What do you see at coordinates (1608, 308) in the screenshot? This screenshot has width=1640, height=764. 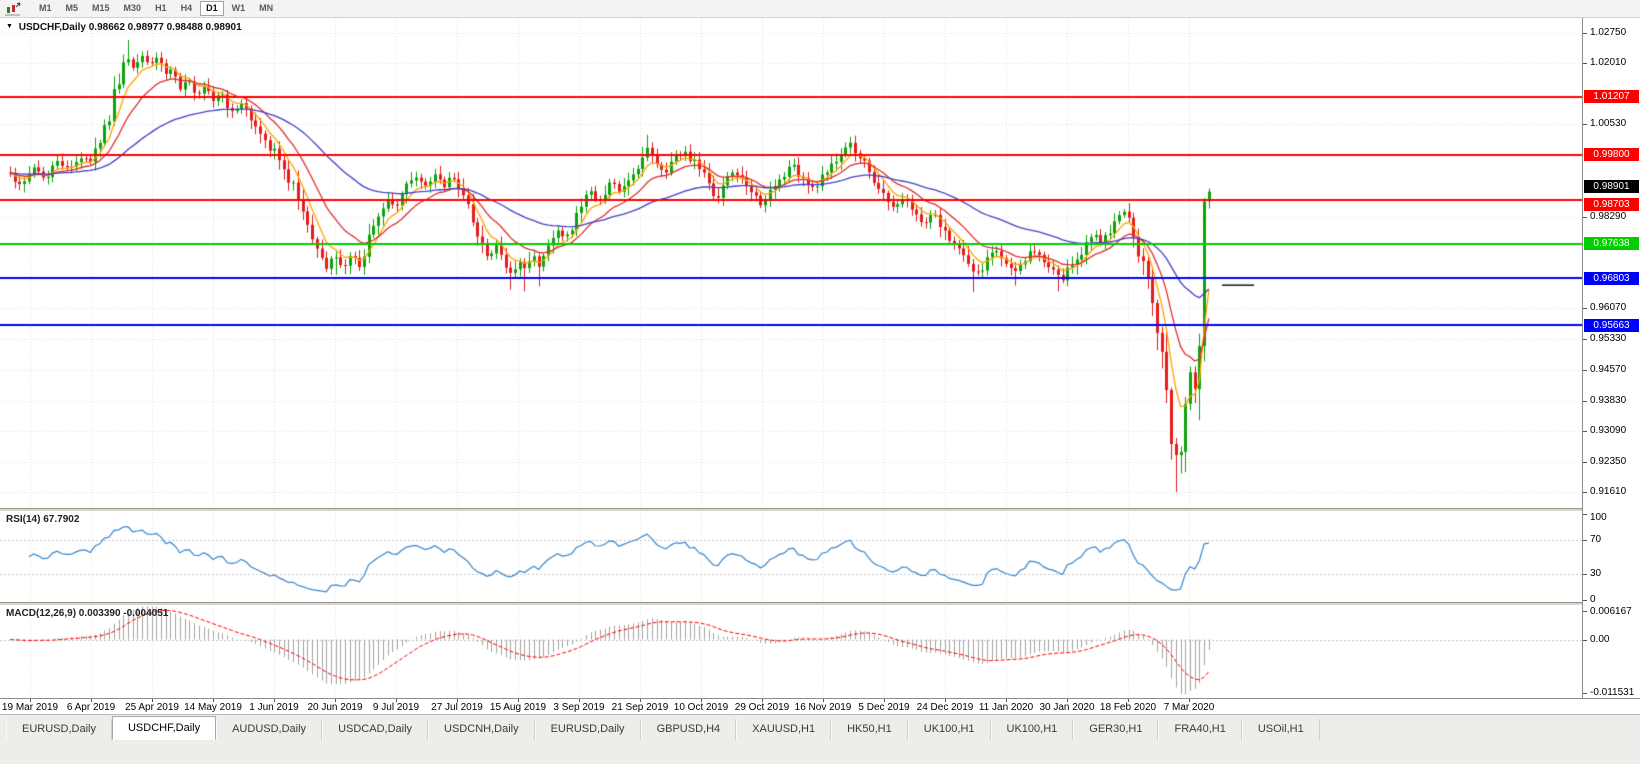 I see `price-axis-tick: 0.96070` at bounding box center [1608, 308].